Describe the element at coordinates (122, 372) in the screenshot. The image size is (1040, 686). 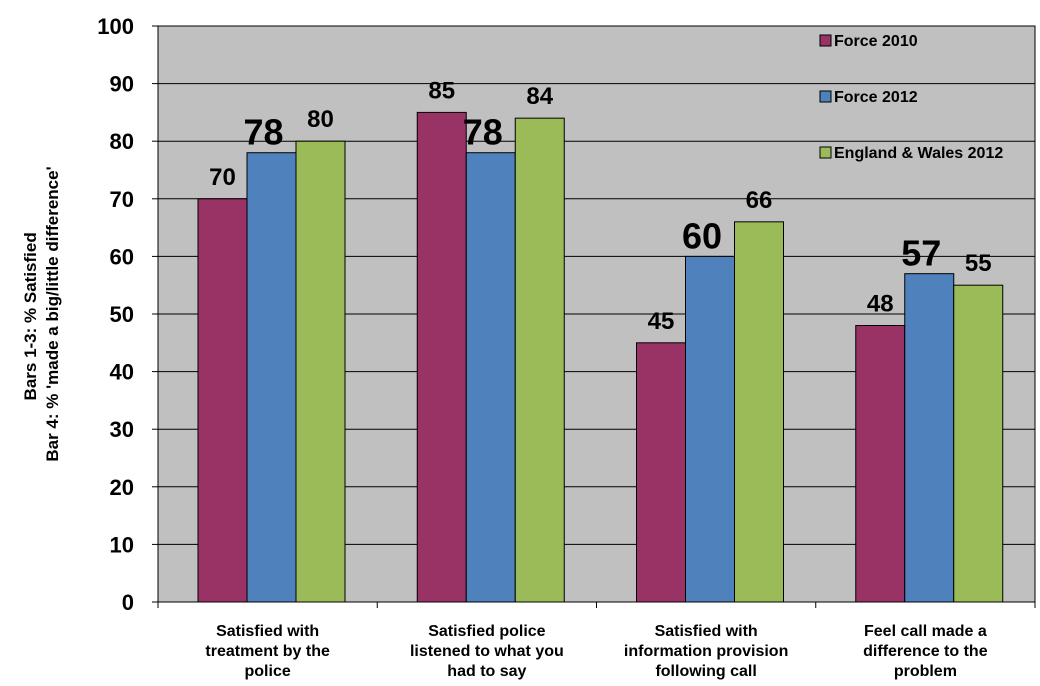
I see `y-tick-label: 40` at that location.